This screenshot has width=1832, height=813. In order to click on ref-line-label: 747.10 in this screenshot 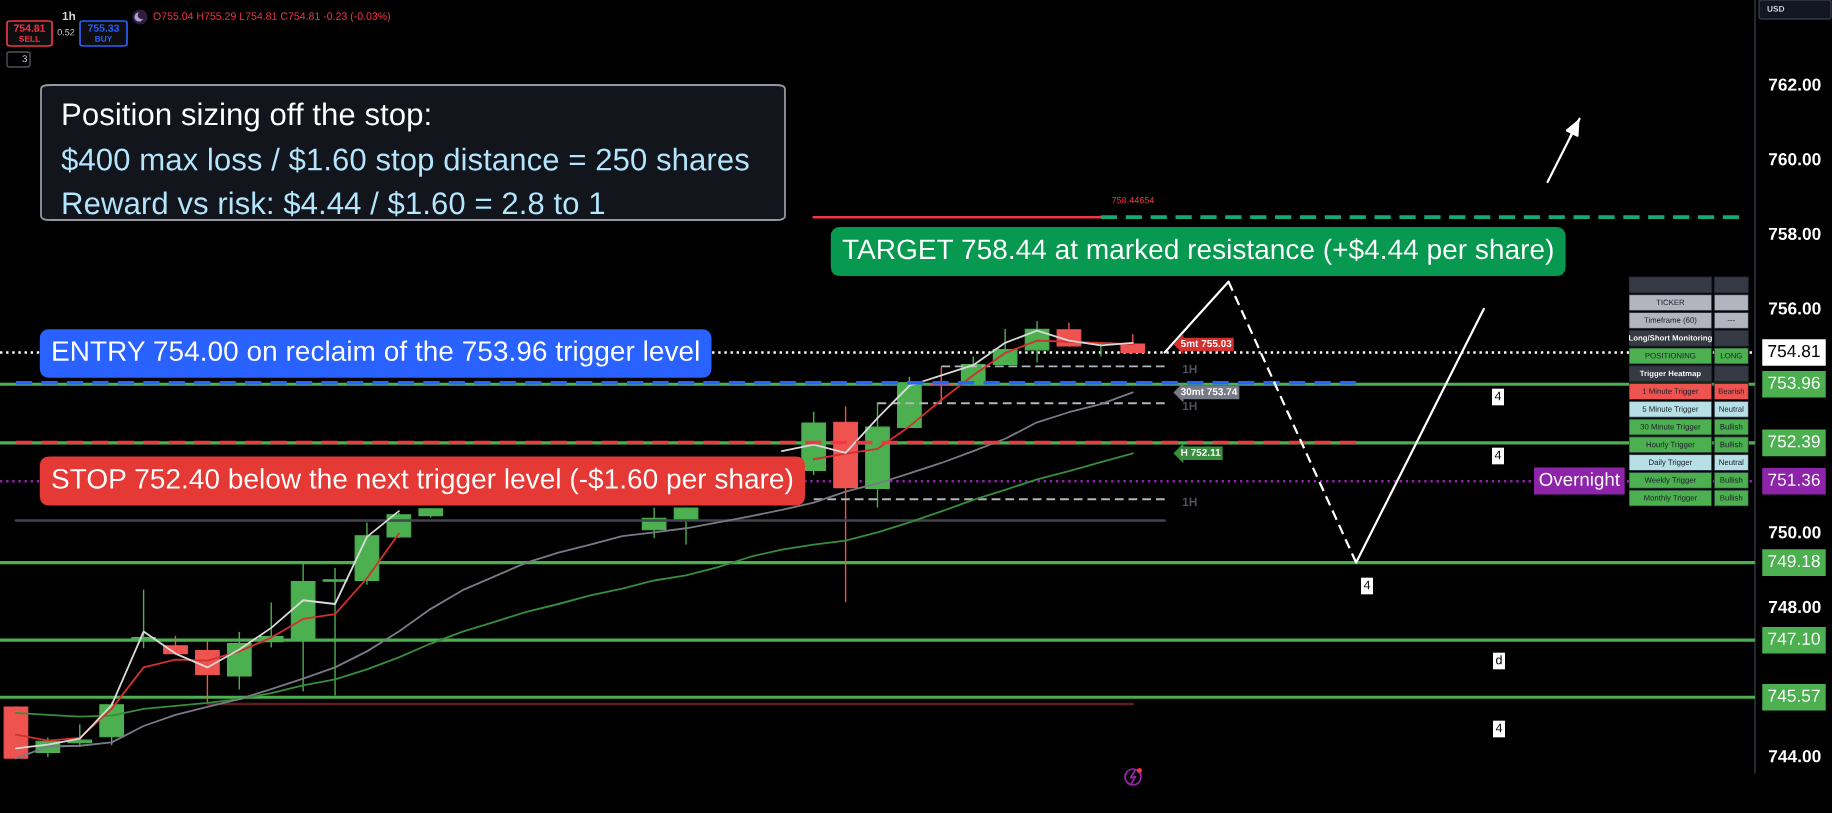, I will do `click(1794, 638)`.